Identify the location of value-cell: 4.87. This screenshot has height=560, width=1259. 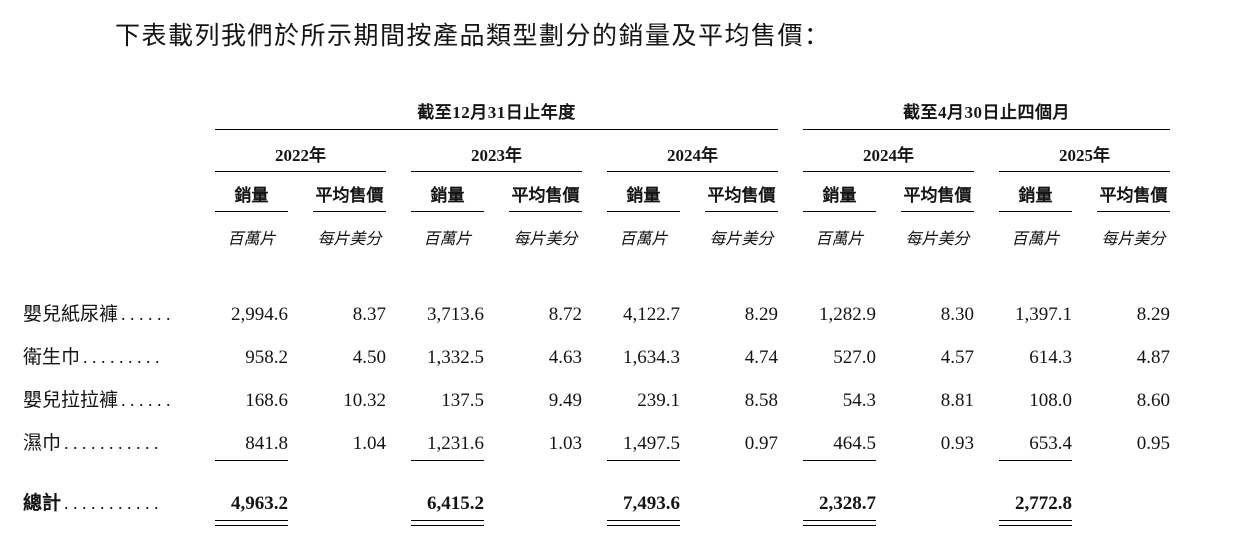
(1153, 357).